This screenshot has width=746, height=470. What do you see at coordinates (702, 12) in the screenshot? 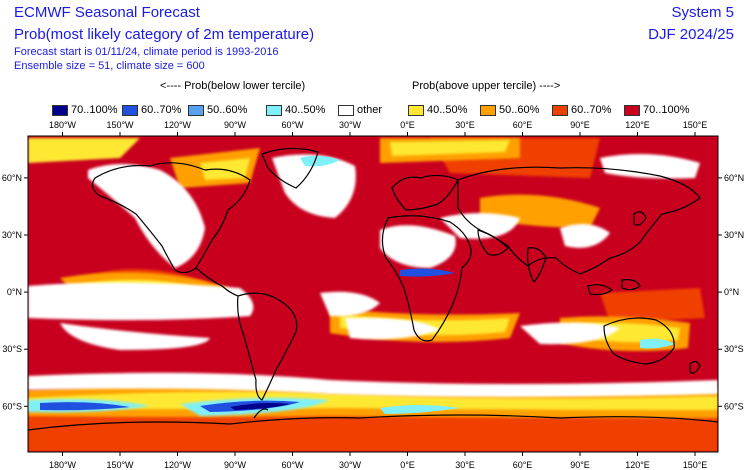
I see `system-label: System 5` at bounding box center [702, 12].